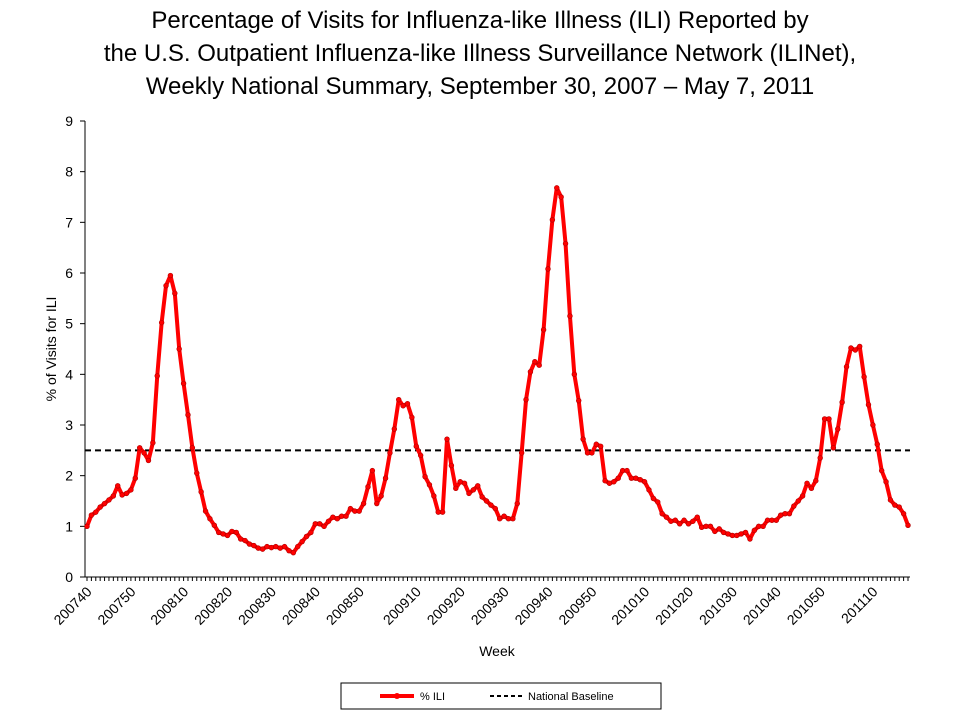 This screenshot has height=720, width=960. Describe the element at coordinates (345, 605) in the screenshot. I see `x-tick-label: 200850` at that location.